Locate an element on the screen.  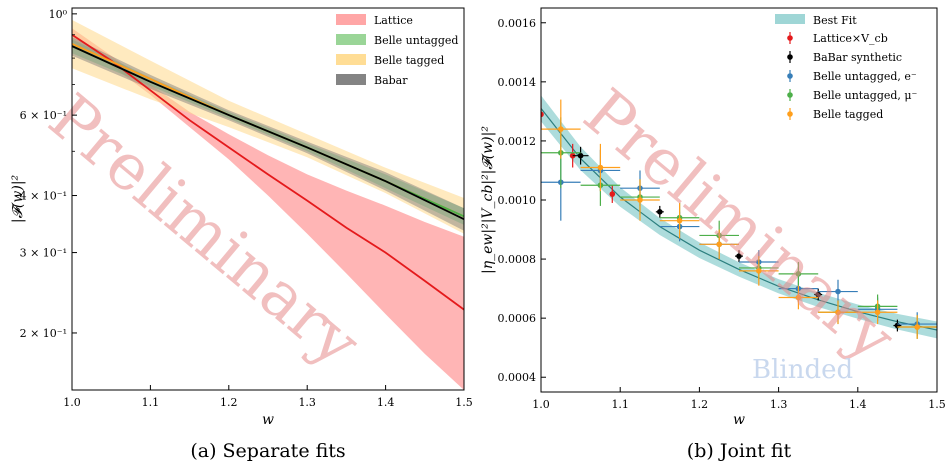
legend-label-lattice-v-cb: Lattice×V_cb is located at coordinates (850, 38).